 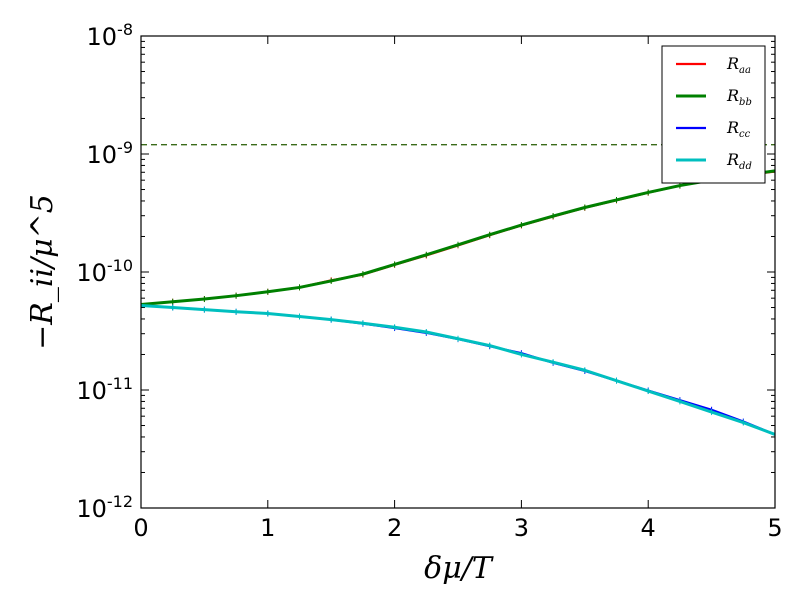 What do you see at coordinates (459, 568) in the screenshot?
I see `x-axis-label: δμ/T` at bounding box center [459, 568].